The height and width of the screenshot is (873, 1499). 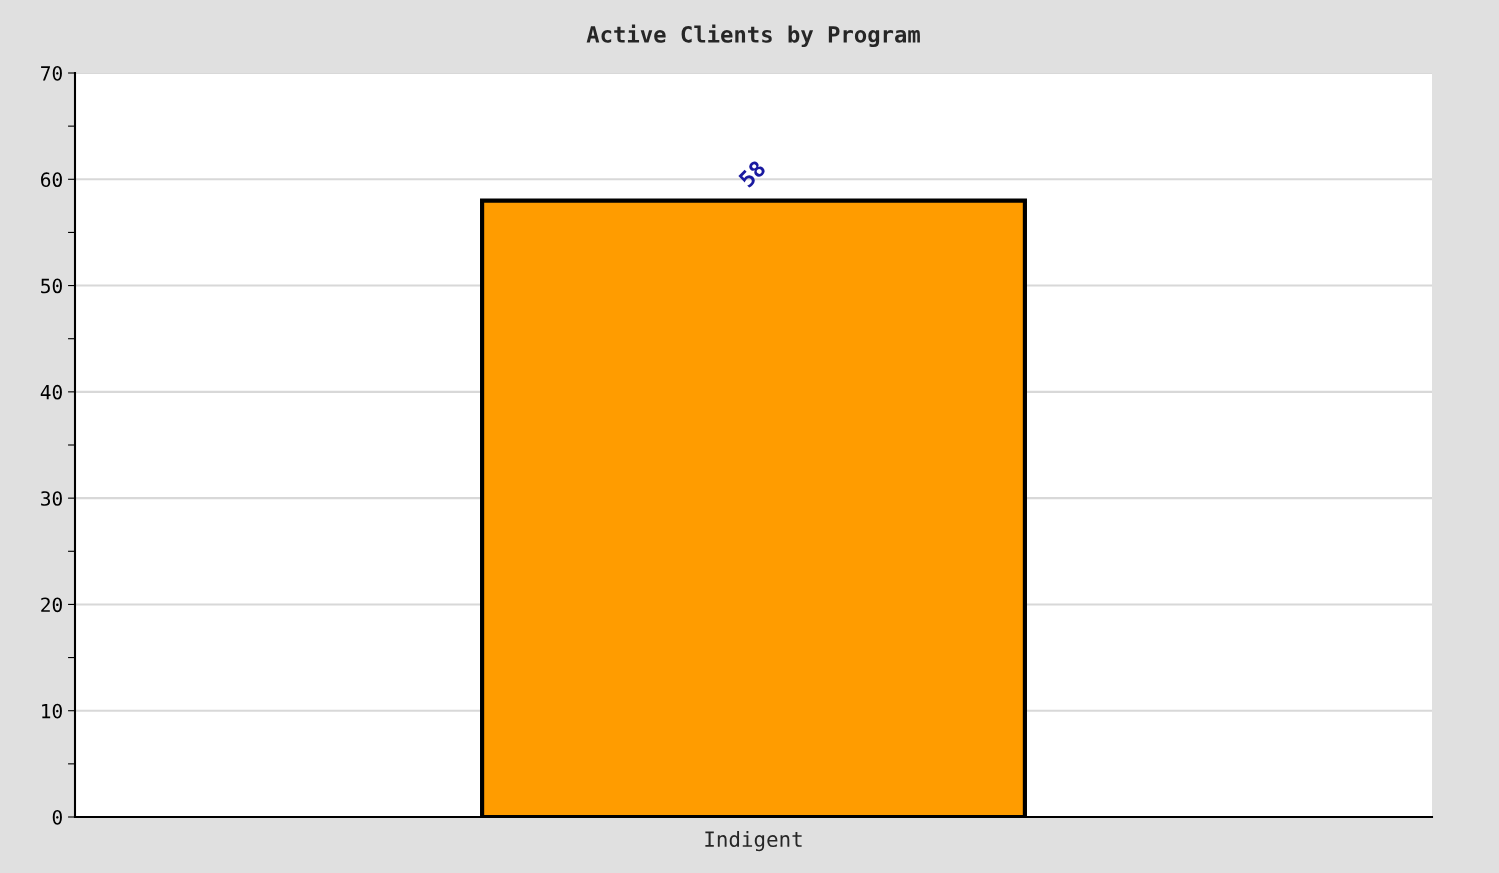 I want to click on y-tick-label: 0, so click(x=57, y=817).